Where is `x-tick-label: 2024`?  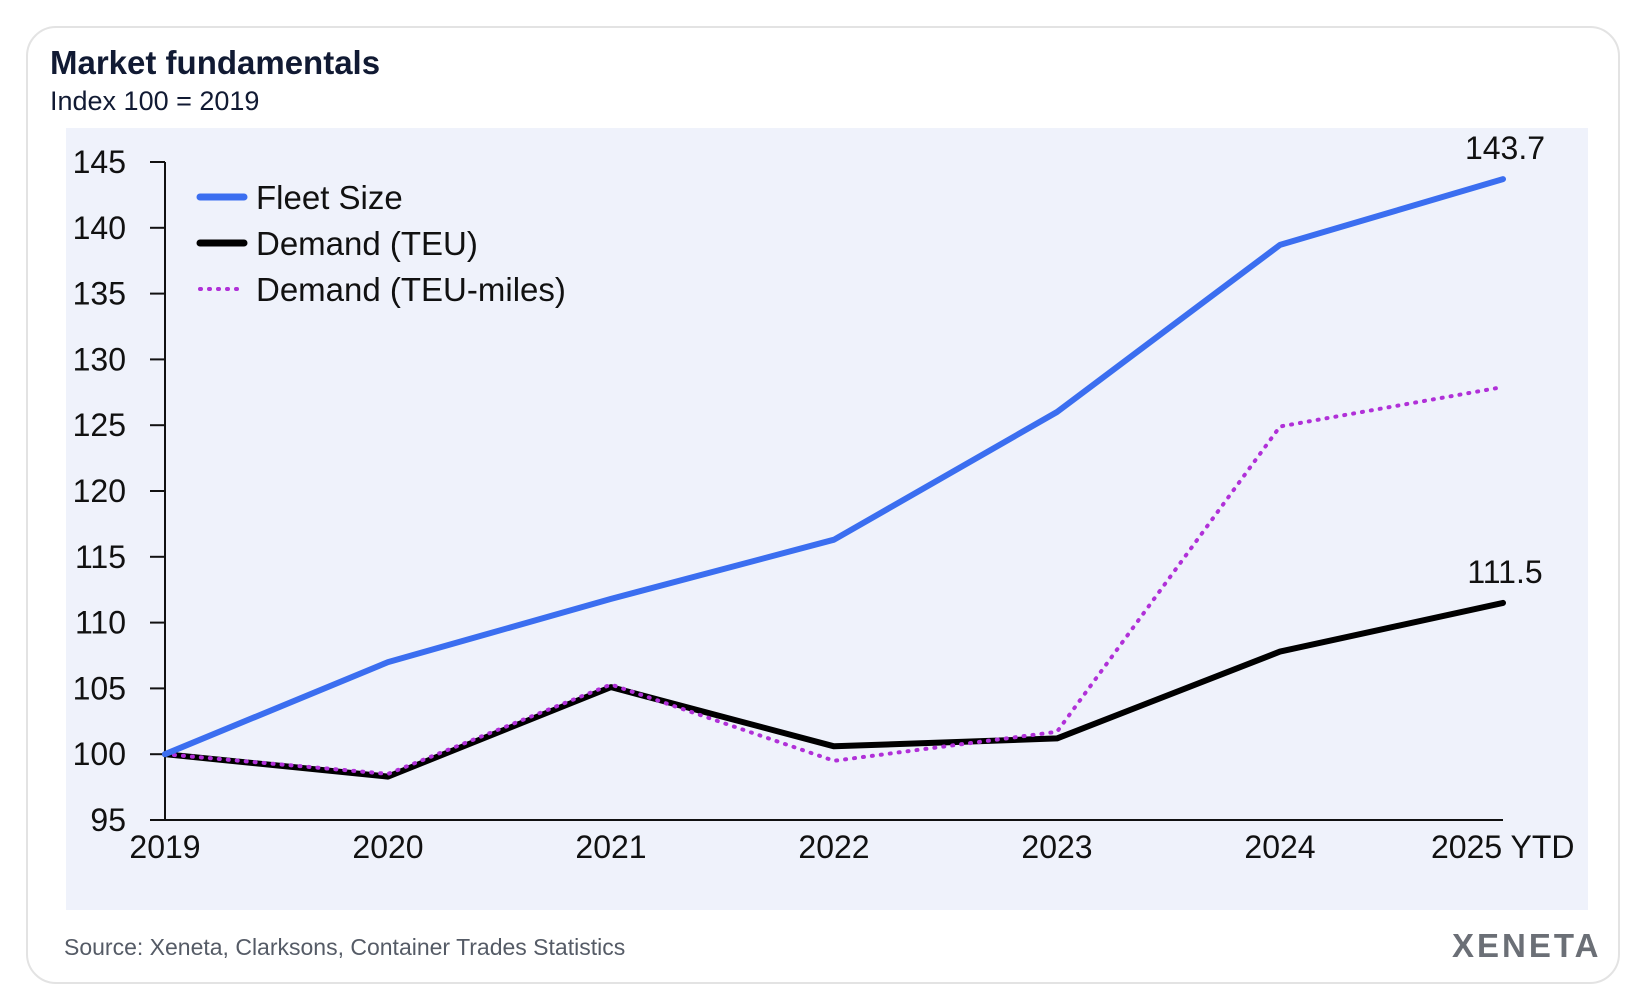
x-tick-label: 2024 is located at coordinates (1279, 847).